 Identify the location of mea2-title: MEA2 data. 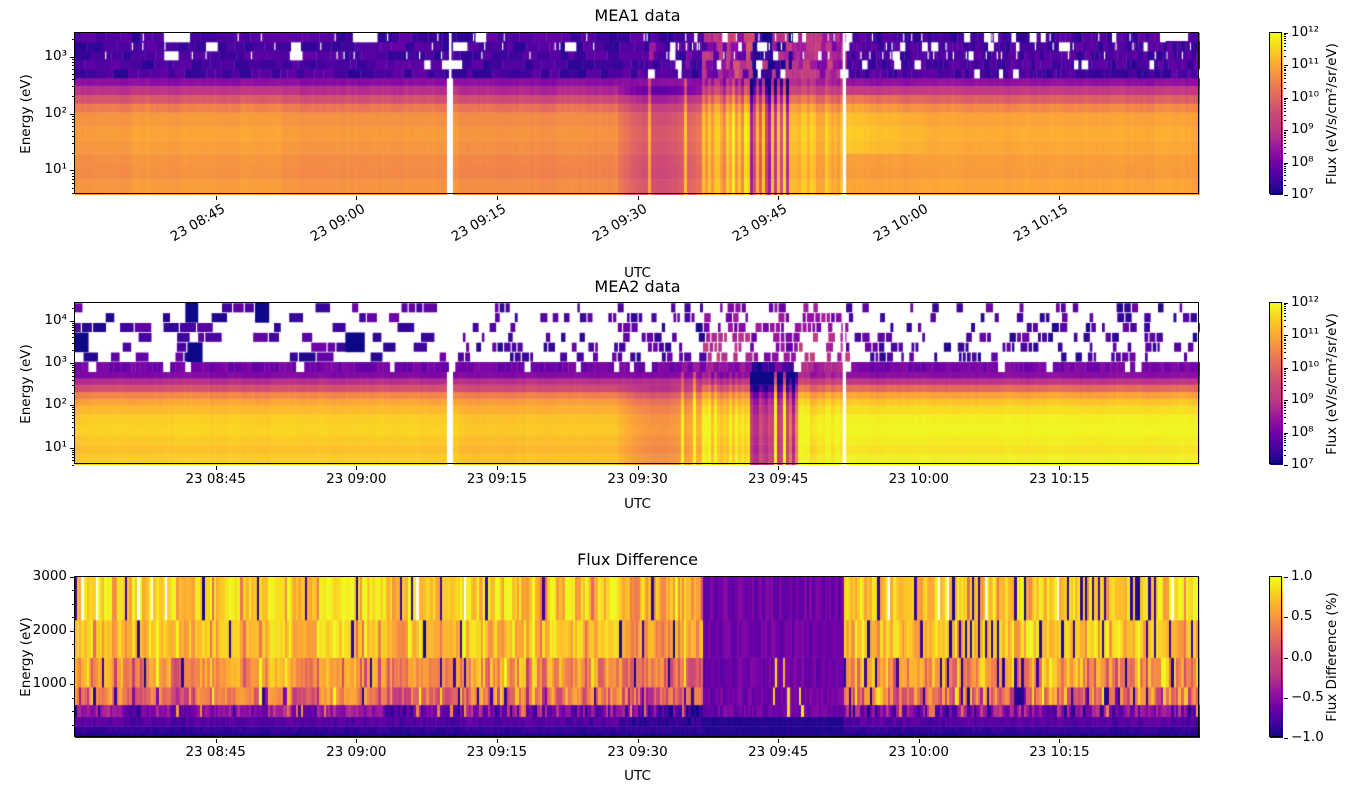
(637, 286).